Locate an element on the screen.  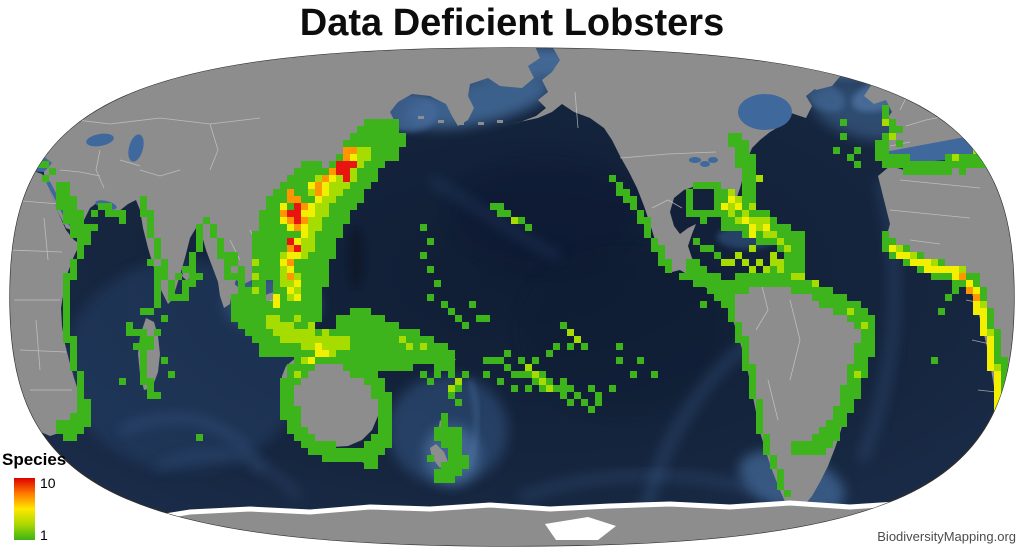
legend-min-label: 1 is located at coordinates (44, 535).